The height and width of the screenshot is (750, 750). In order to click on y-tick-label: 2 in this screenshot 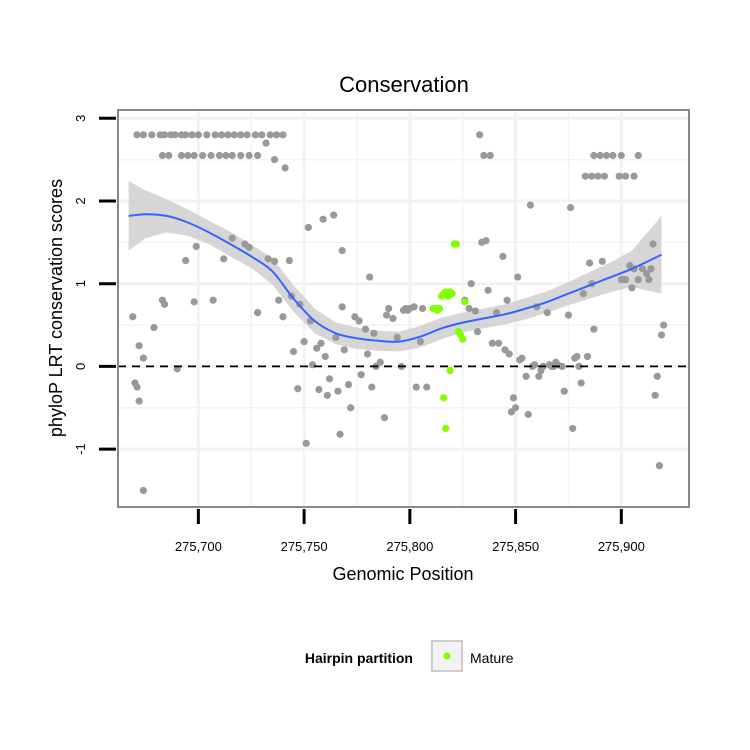, I will do `click(80, 200)`.